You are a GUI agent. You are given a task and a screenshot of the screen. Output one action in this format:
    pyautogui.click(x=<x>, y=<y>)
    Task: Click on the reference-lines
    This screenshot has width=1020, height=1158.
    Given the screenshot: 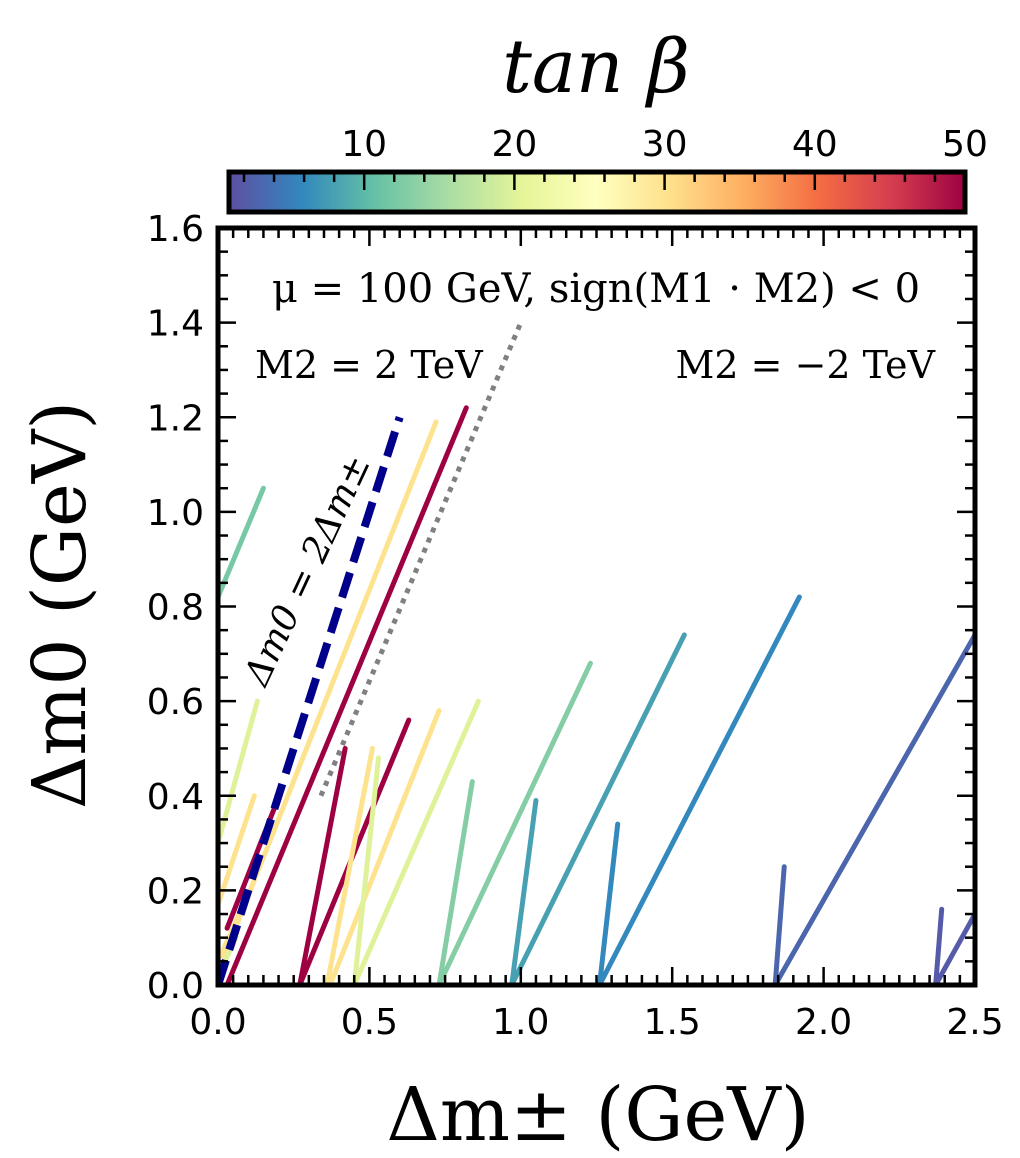 What is the action you would take?
    pyautogui.click(x=421, y=559)
    